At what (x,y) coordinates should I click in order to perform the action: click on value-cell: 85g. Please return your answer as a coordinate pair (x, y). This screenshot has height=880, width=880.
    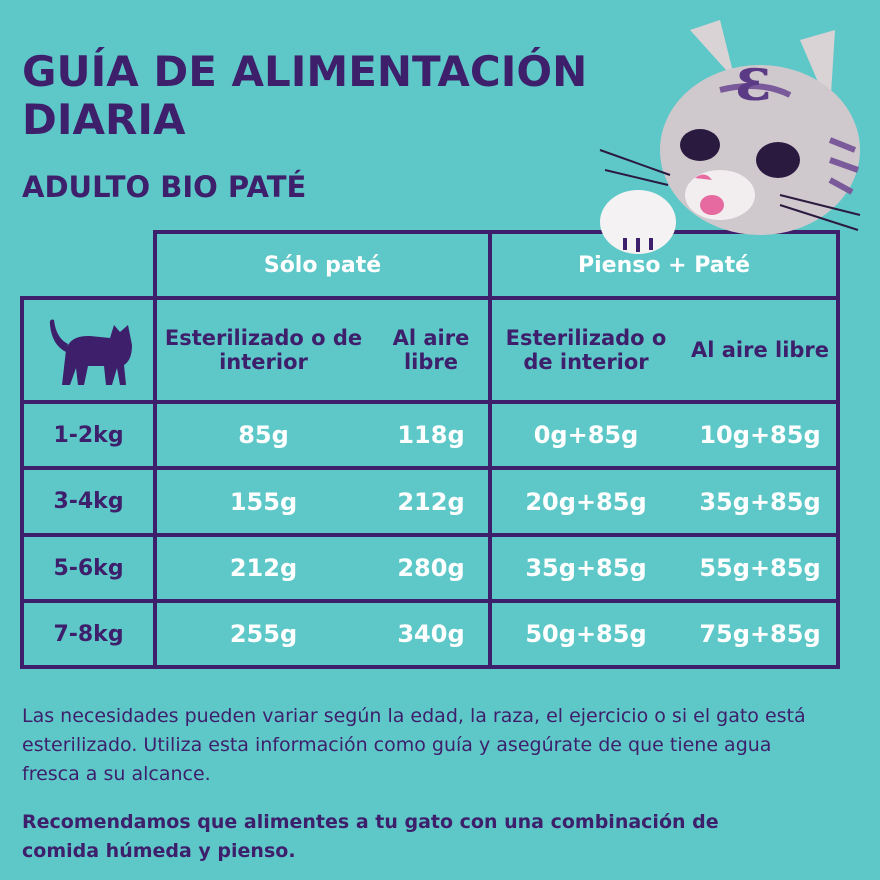
    Looking at the image, I should click on (263, 435).